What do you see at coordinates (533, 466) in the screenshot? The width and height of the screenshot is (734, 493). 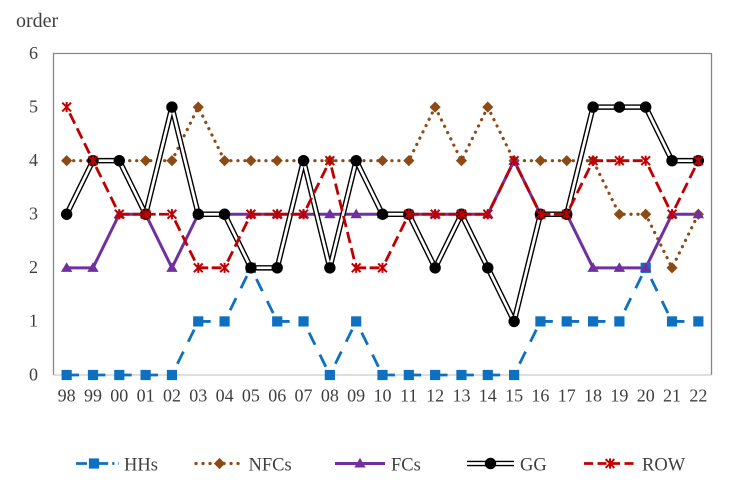 I see `svg-text: GG` at bounding box center [533, 466].